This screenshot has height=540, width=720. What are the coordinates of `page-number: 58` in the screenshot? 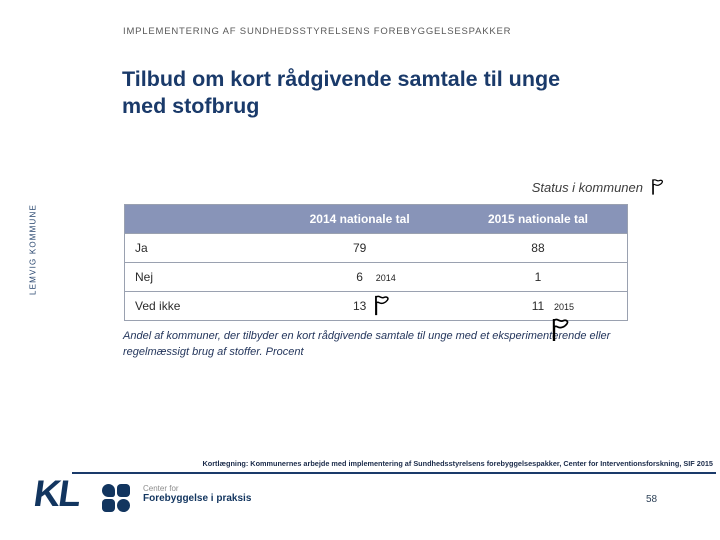 It's located at (652, 499).